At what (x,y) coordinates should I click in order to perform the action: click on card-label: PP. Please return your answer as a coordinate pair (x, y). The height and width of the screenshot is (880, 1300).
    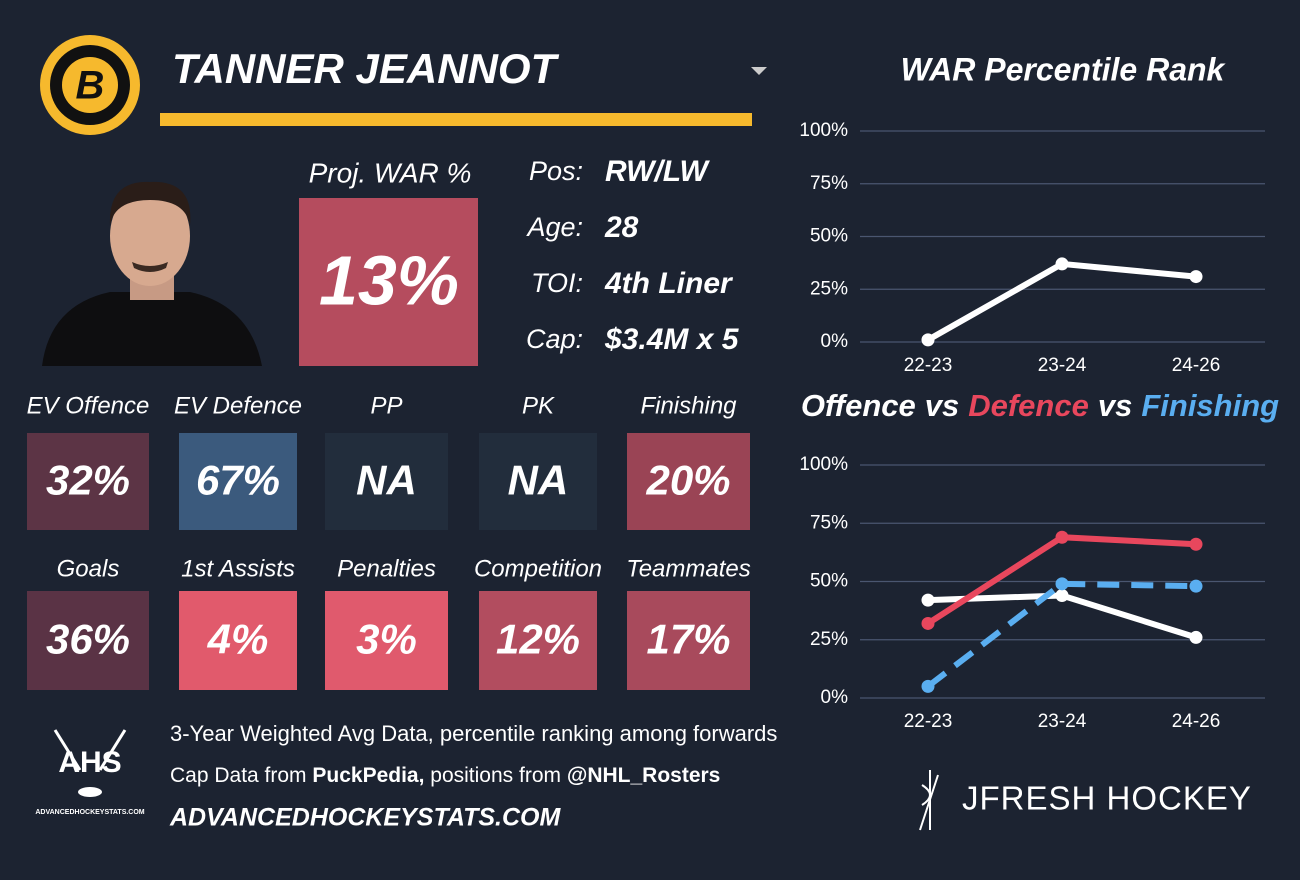
    Looking at the image, I should click on (386, 405).